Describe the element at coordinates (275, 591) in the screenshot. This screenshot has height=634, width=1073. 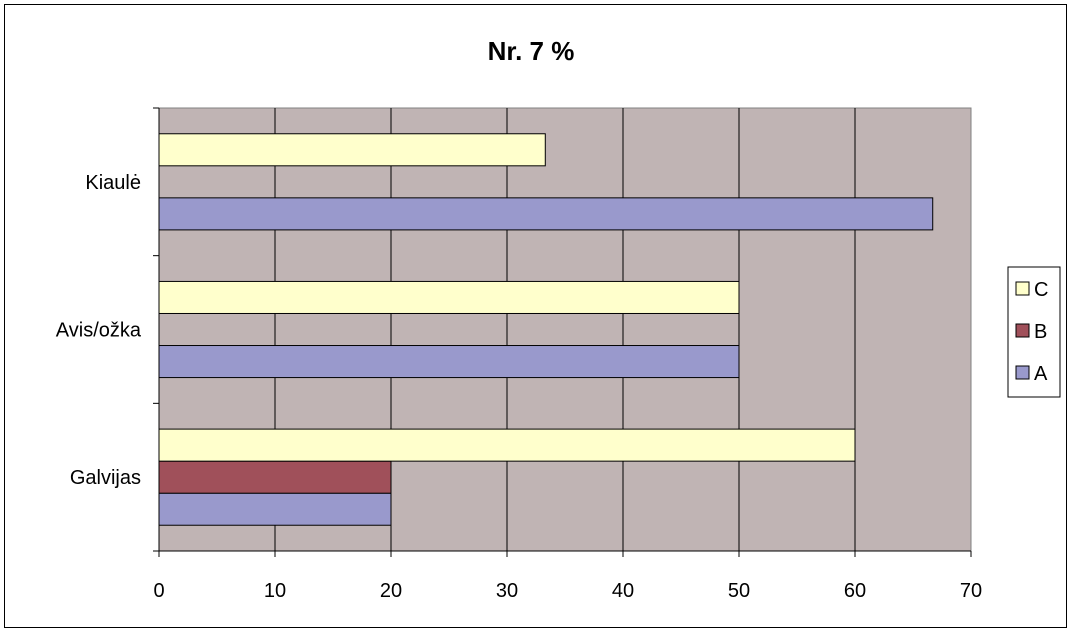
I see `x-tick-label: 10` at that location.